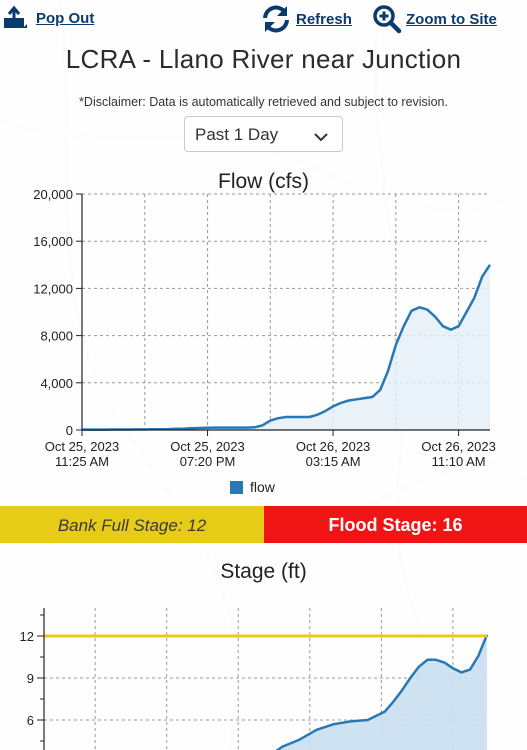 The width and height of the screenshot is (527, 750). I want to click on popout-button: Pop Out, so click(48, 18).